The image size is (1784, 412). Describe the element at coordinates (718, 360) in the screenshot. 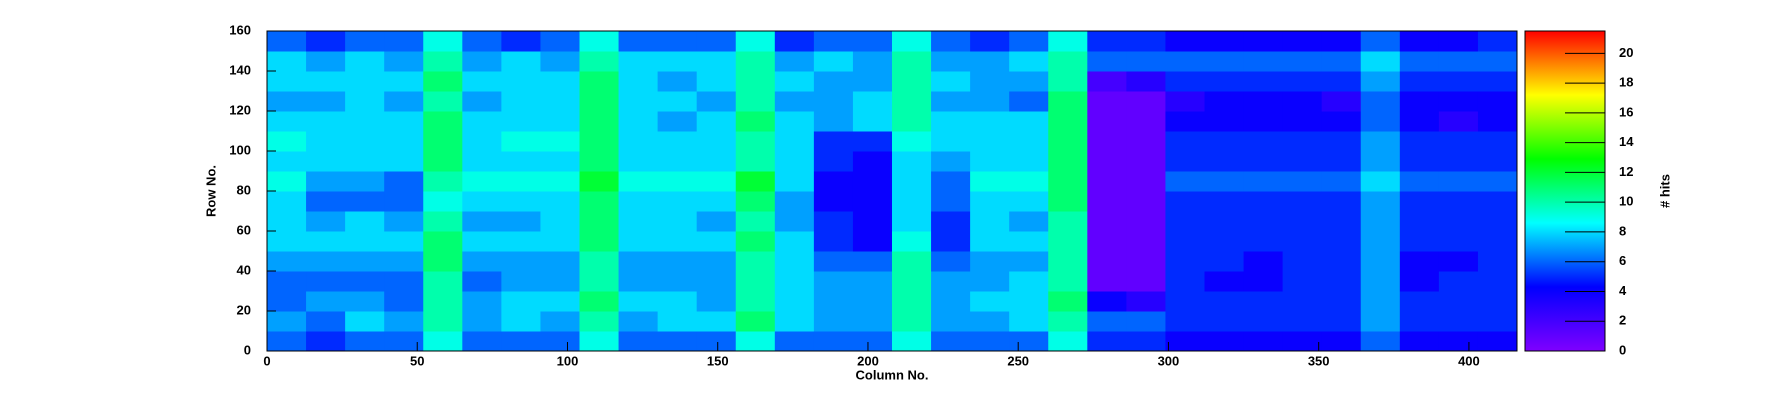

I see `x-tick-label: 150` at that location.